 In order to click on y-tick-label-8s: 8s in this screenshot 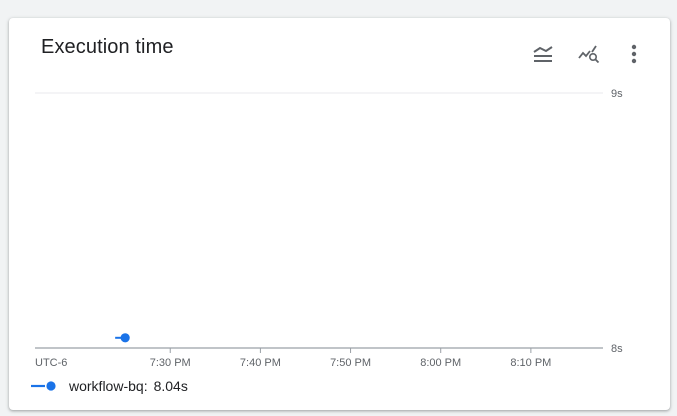, I will do `click(617, 349)`.